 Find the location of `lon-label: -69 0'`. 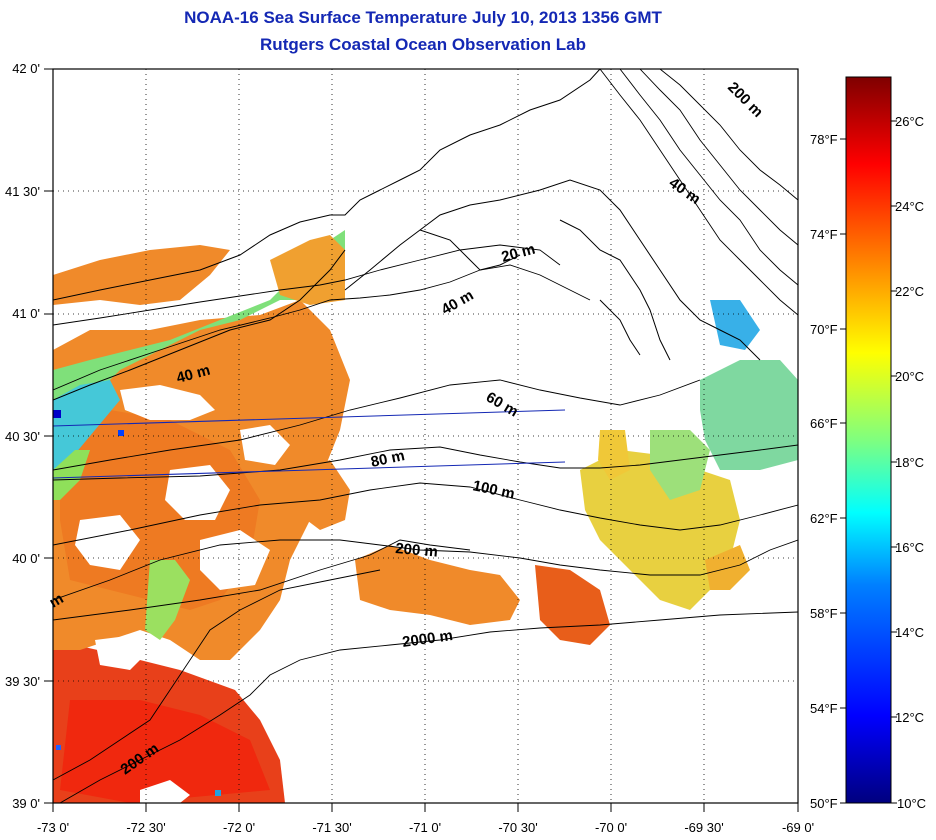

lon-label: -69 0' is located at coordinates (798, 827).